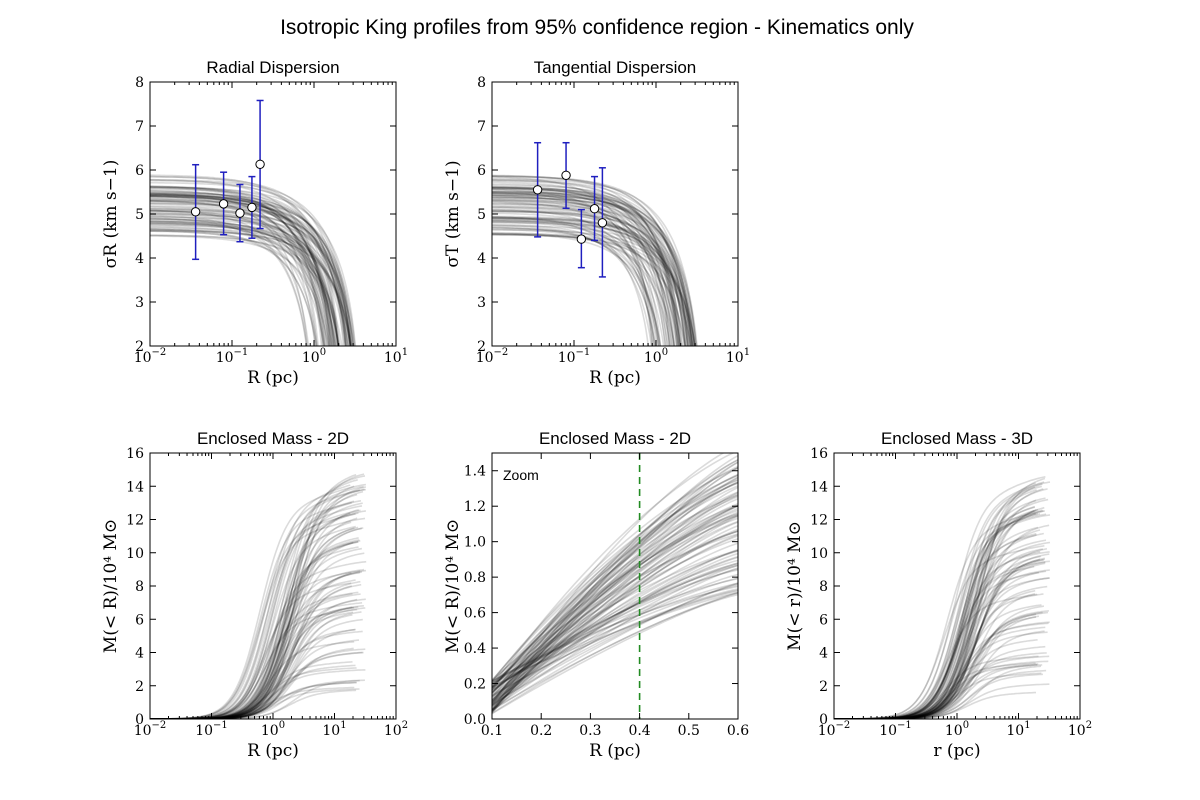  What do you see at coordinates (819, 521) in the screenshot?
I see `y-tick-label: 12` at bounding box center [819, 521].